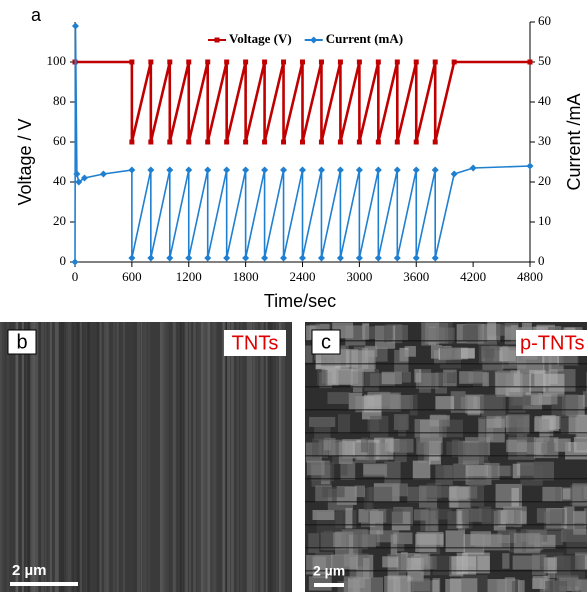 This screenshot has height=592, width=587. I want to click on y-tick-label: 100, so click(57, 60).